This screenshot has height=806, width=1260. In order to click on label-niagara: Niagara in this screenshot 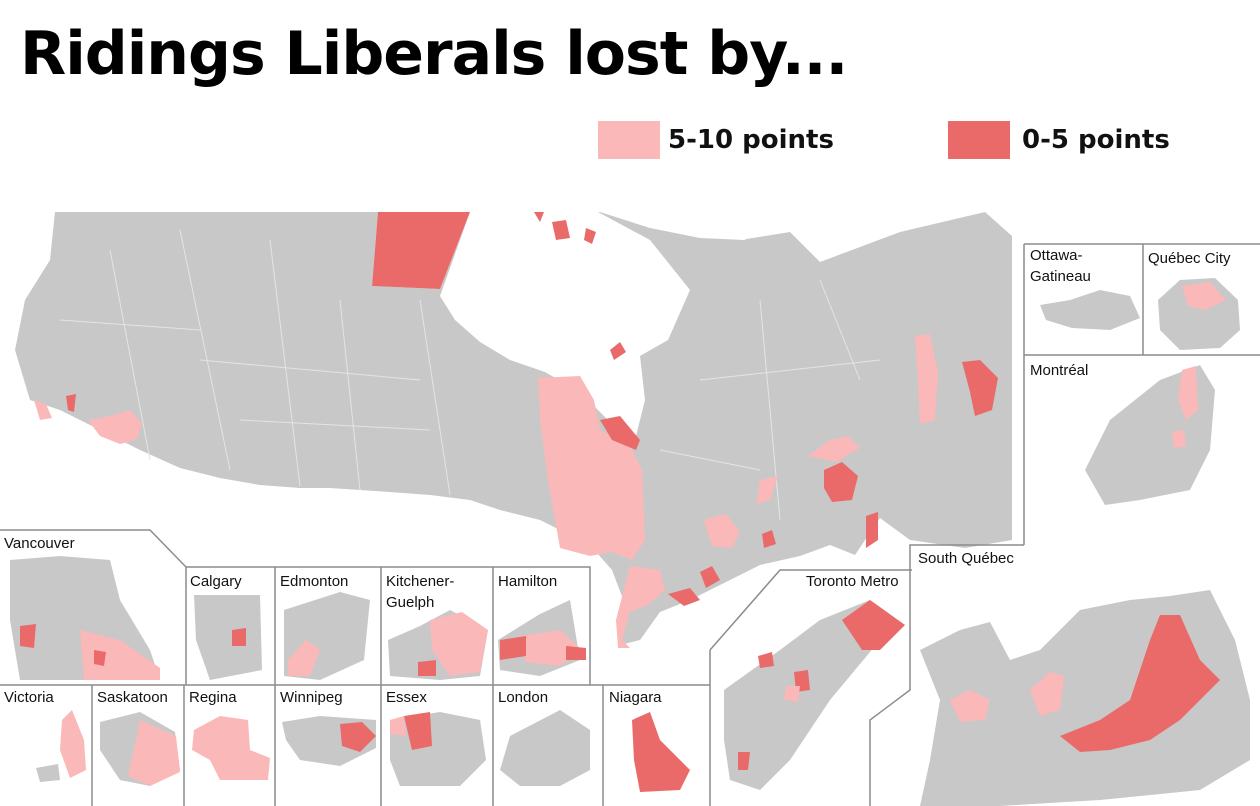, I will do `click(635, 697)`.